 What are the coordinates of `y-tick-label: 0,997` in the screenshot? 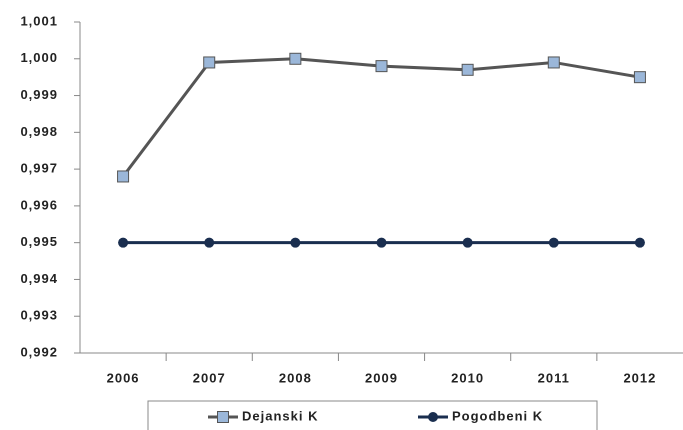 It's located at (39, 168).